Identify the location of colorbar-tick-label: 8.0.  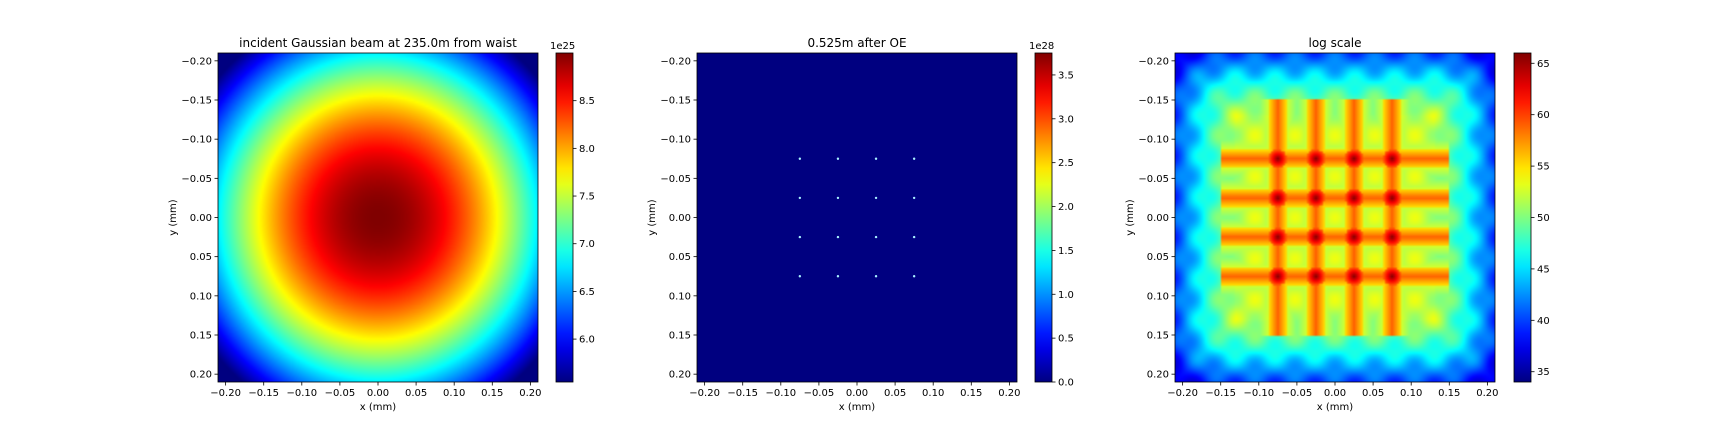
(587, 149).